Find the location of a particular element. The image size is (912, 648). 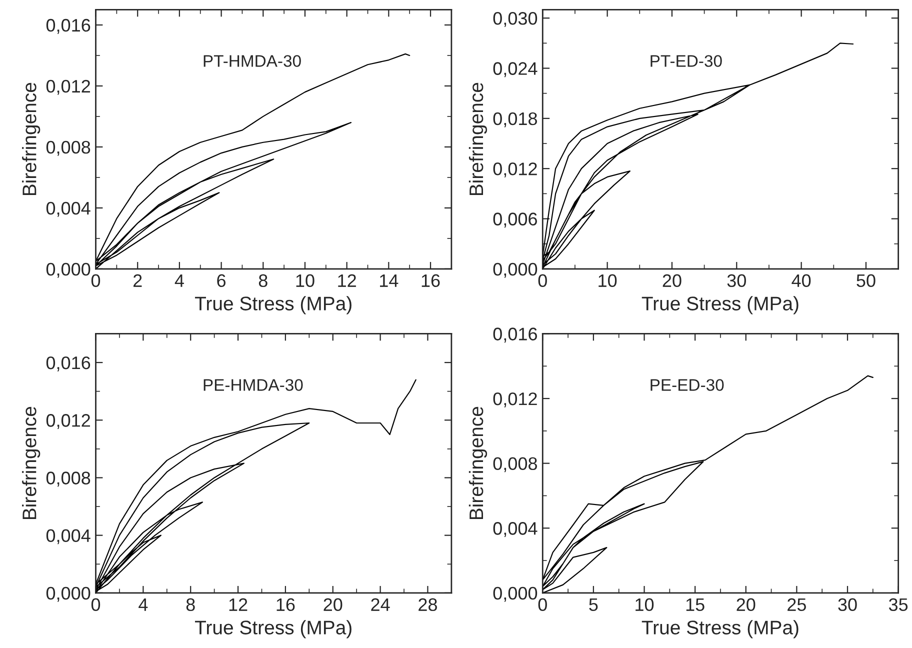

annotation: PE-HMDA-30 is located at coordinates (253, 385).